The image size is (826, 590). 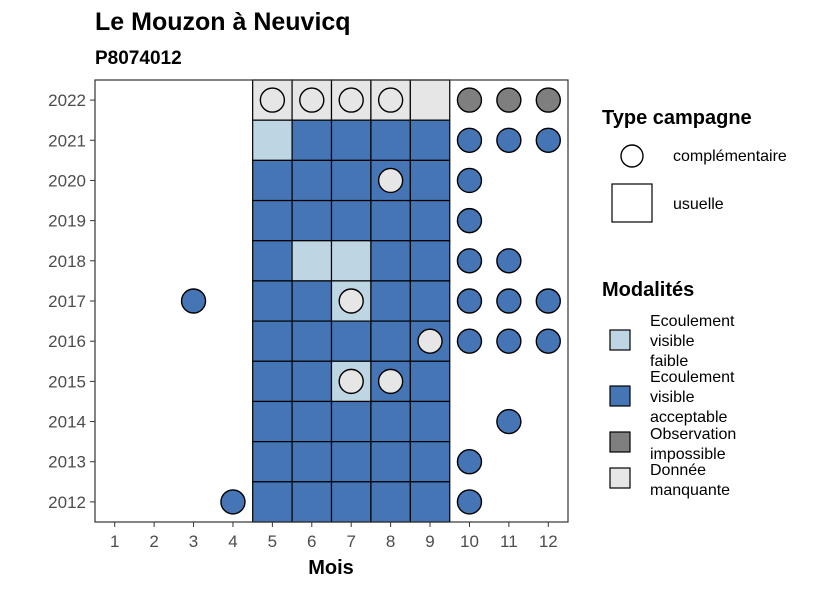 What do you see at coordinates (67, 221) in the screenshot?
I see `y-tick-label: 2019` at bounding box center [67, 221].